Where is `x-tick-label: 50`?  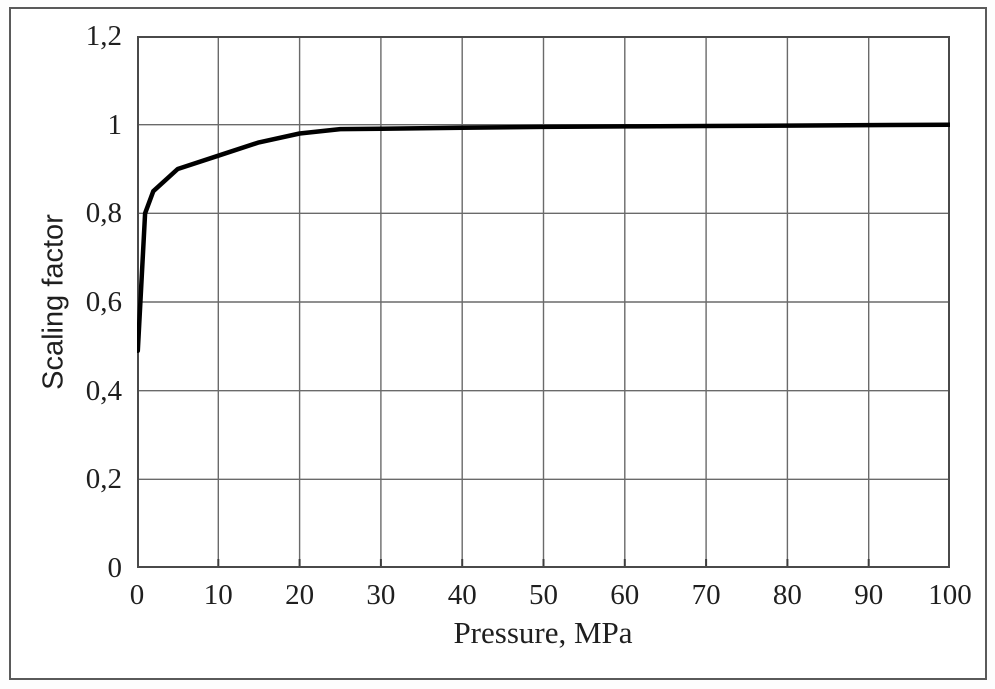
x-tick-label: 50 is located at coordinates (543, 595).